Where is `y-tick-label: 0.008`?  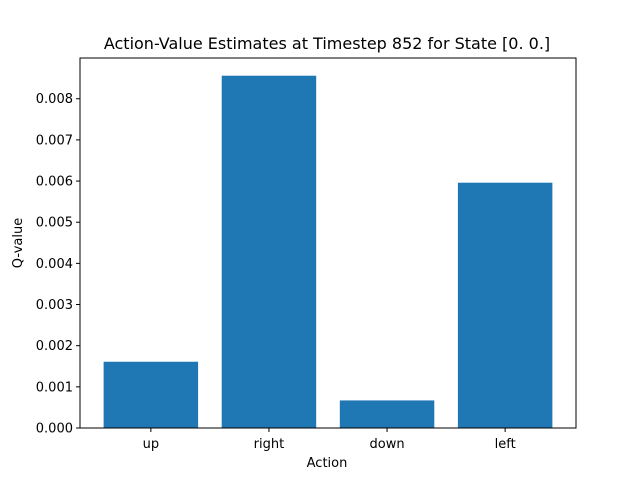
y-tick-label: 0.008 is located at coordinates (54, 99).